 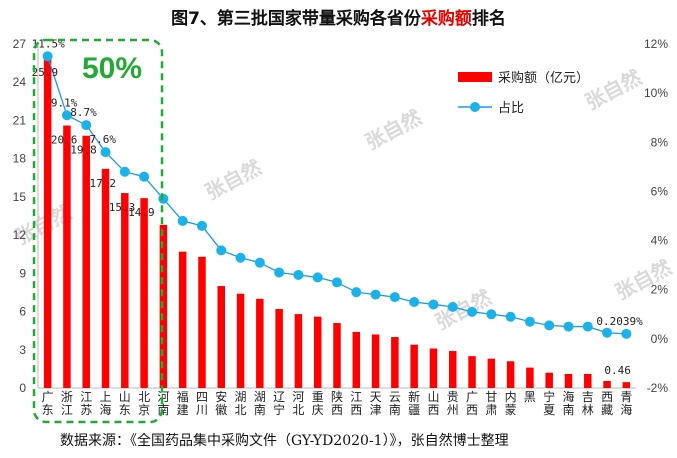 I want to click on x-tick-label: 福建, so click(x=183, y=403).